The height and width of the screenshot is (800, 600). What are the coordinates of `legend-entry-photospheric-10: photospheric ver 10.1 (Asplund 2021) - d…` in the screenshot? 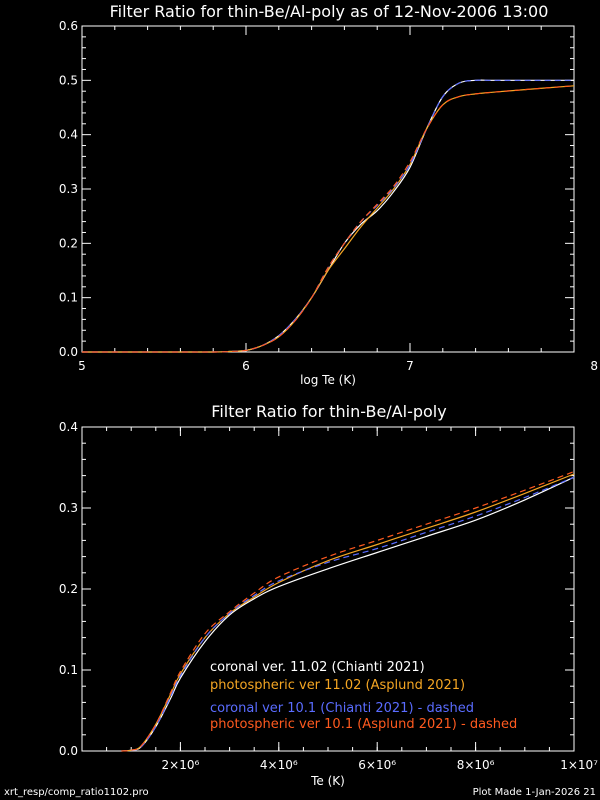 It's located at (363, 724).